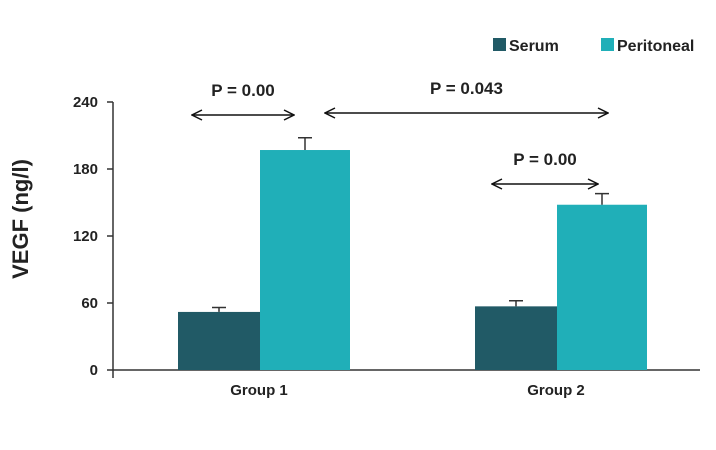 The width and height of the screenshot is (716, 450). I want to click on y-axis-ticks: 0 60 120 180 240, so click(93, 236).